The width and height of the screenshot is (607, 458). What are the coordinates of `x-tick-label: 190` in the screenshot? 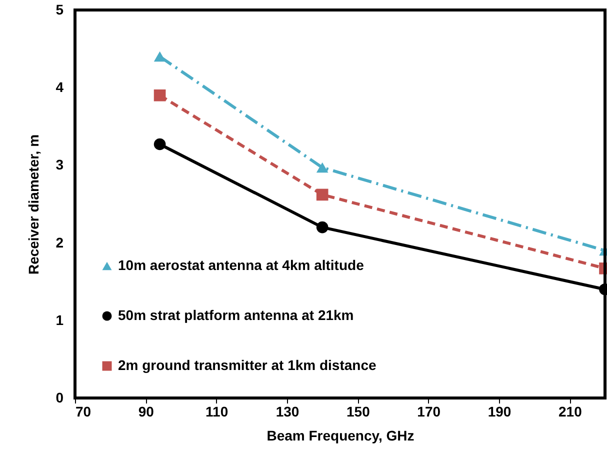 It's located at (500, 412).